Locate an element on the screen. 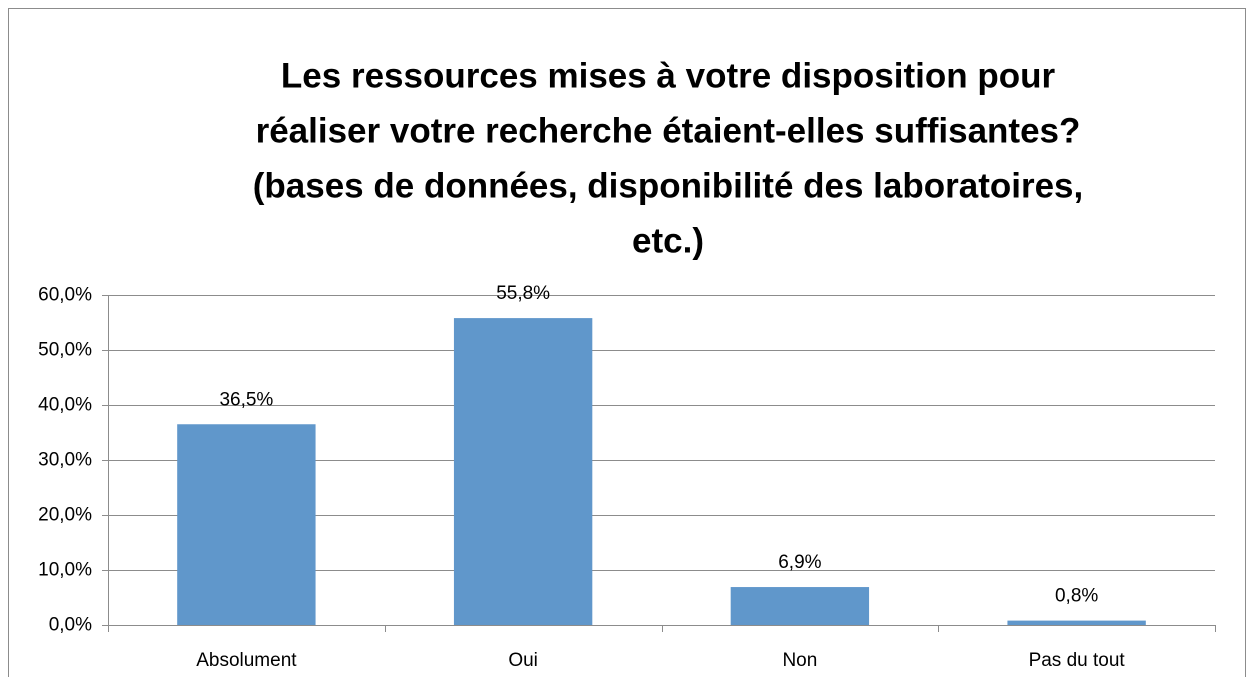  data-label: 0,8% is located at coordinates (1076, 596).